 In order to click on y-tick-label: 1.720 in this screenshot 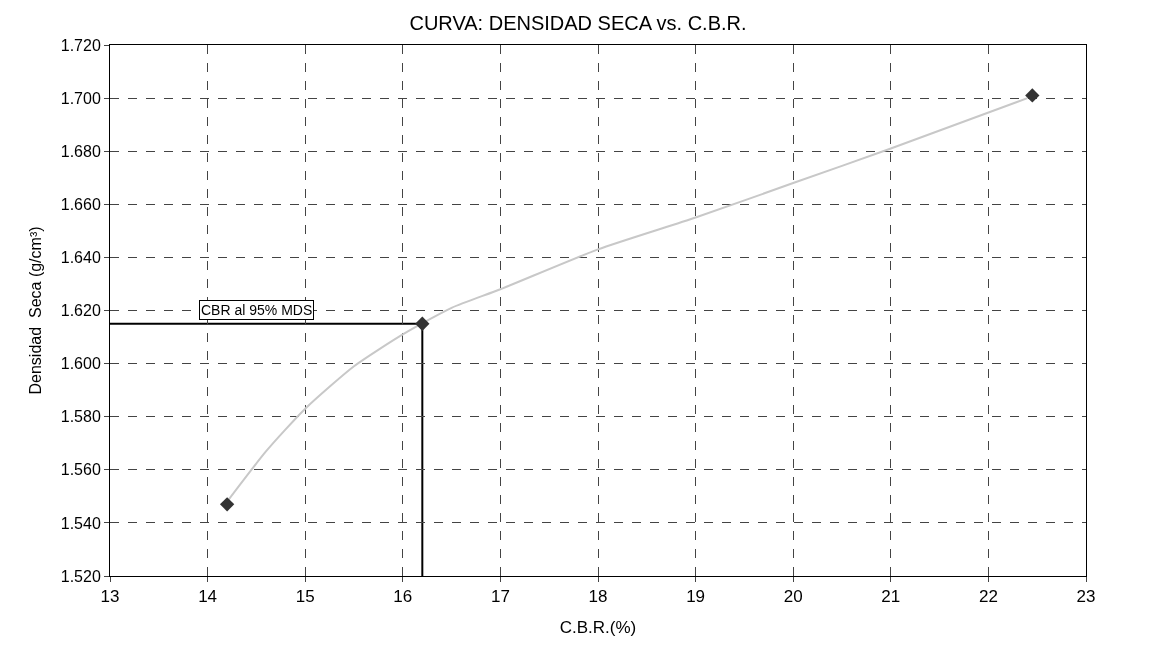, I will do `click(80, 45)`.